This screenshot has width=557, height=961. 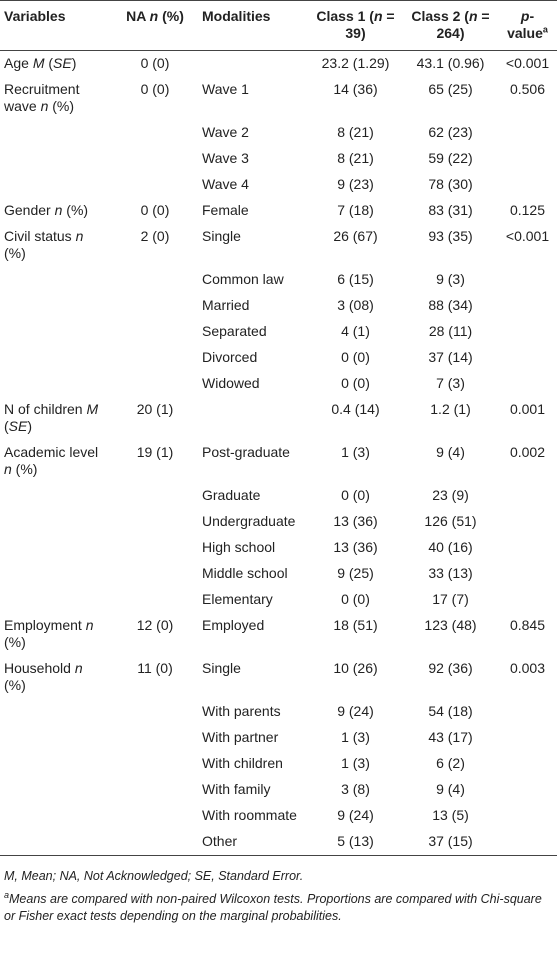 What do you see at coordinates (155, 63) in the screenshot?
I see `na-cell: 0 (0)` at bounding box center [155, 63].